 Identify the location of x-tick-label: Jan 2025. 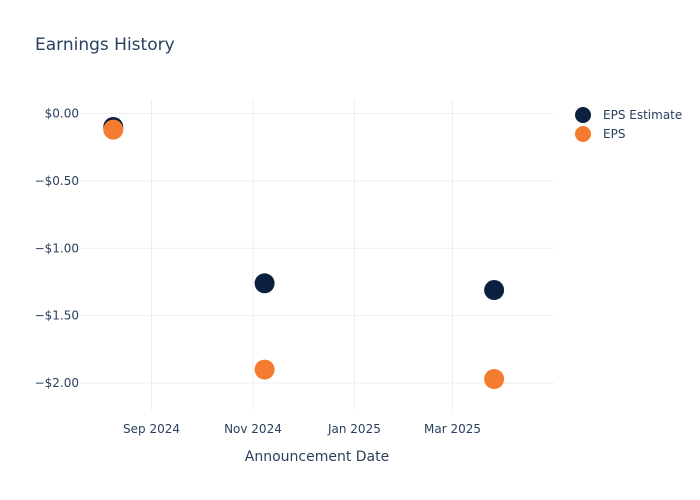
(354, 429).